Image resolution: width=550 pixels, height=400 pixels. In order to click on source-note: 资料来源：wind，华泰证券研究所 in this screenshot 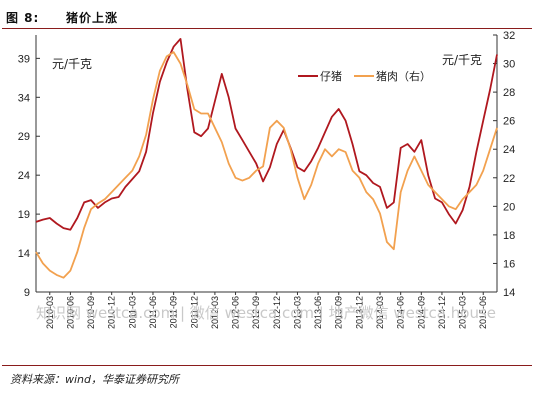, I will do `click(95, 379)`.